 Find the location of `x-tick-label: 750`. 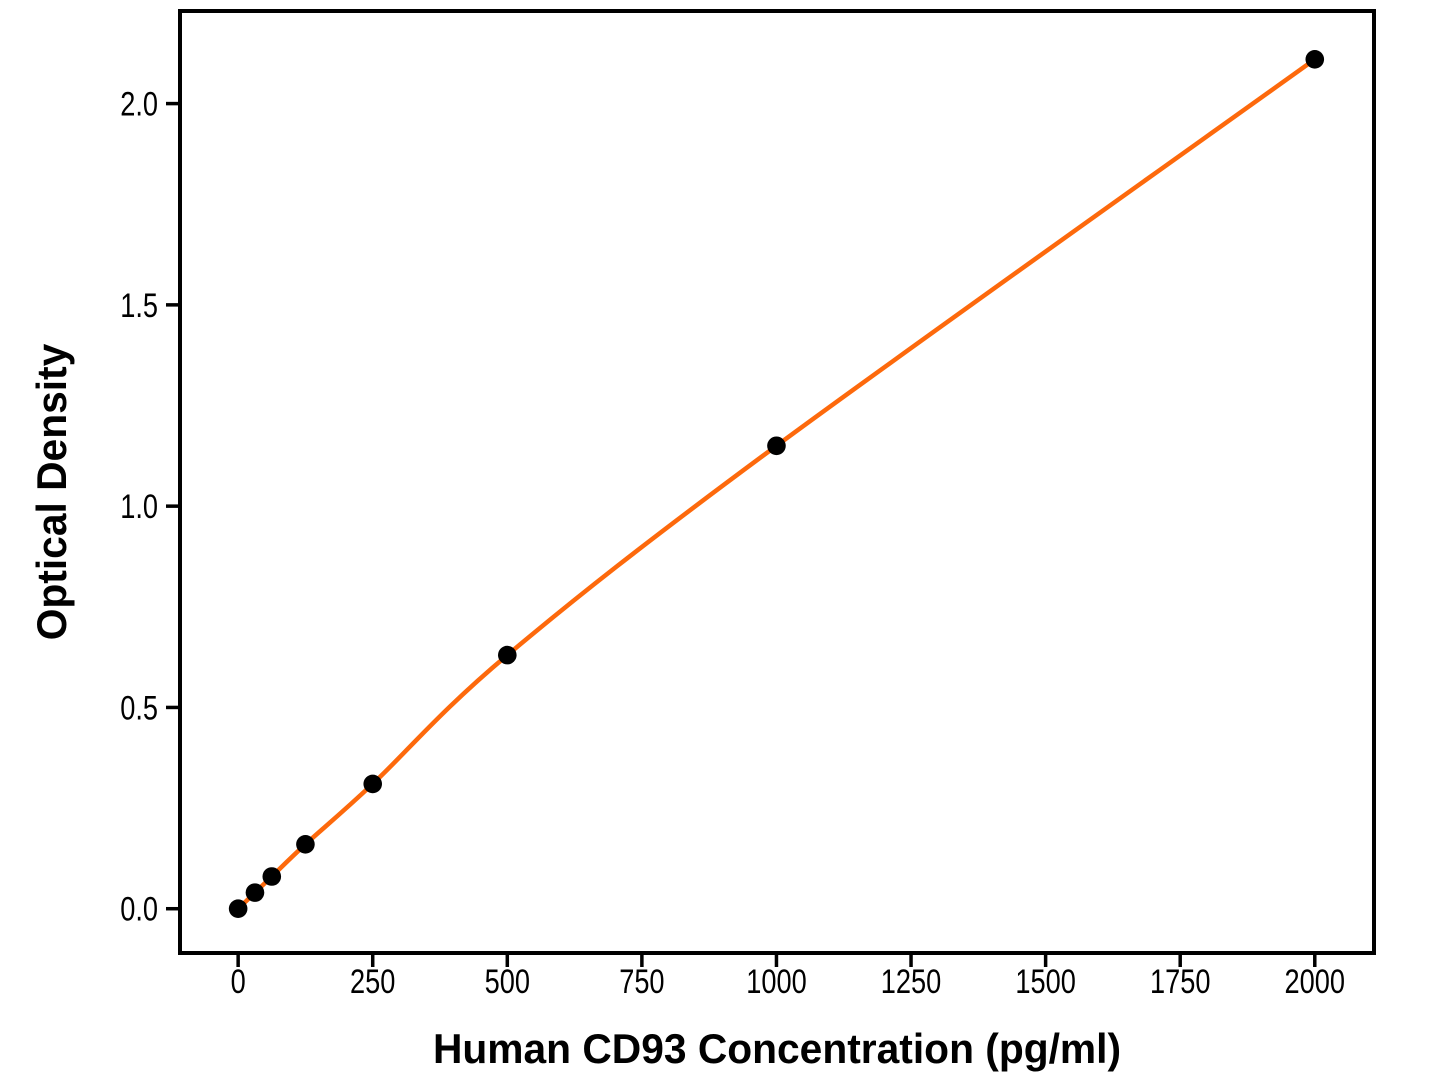

x-tick-label: 750 is located at coordinates (641, 981).